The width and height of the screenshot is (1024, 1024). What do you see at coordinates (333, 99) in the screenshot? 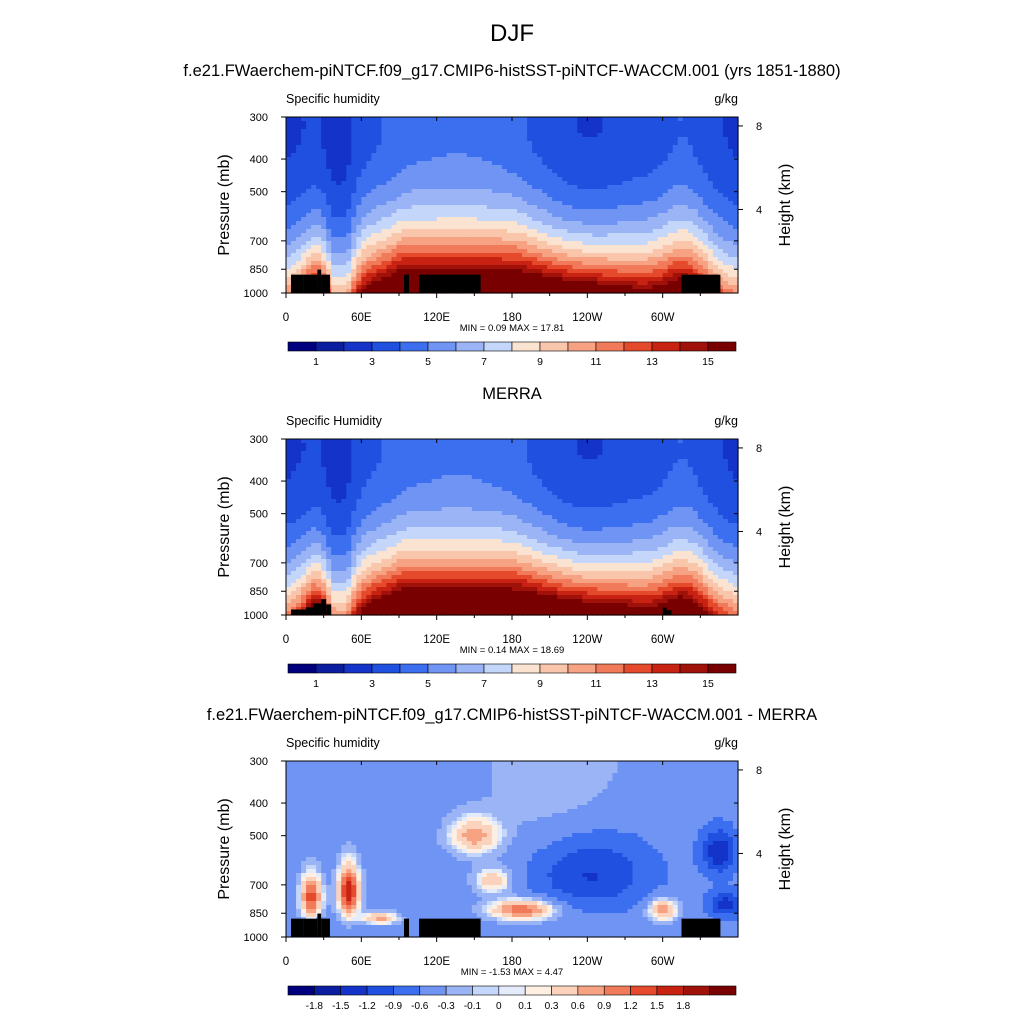
I see `panel-1-variable-title: Specific humidity` at bounding box center [333, 99].